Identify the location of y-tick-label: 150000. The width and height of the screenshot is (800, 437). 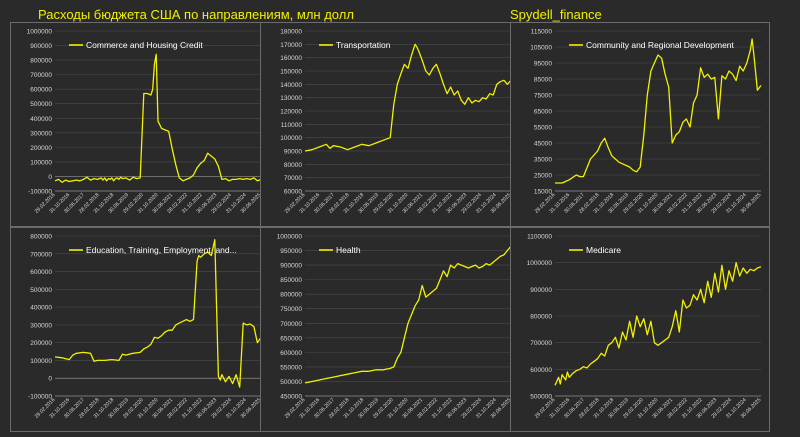
(291, 72).